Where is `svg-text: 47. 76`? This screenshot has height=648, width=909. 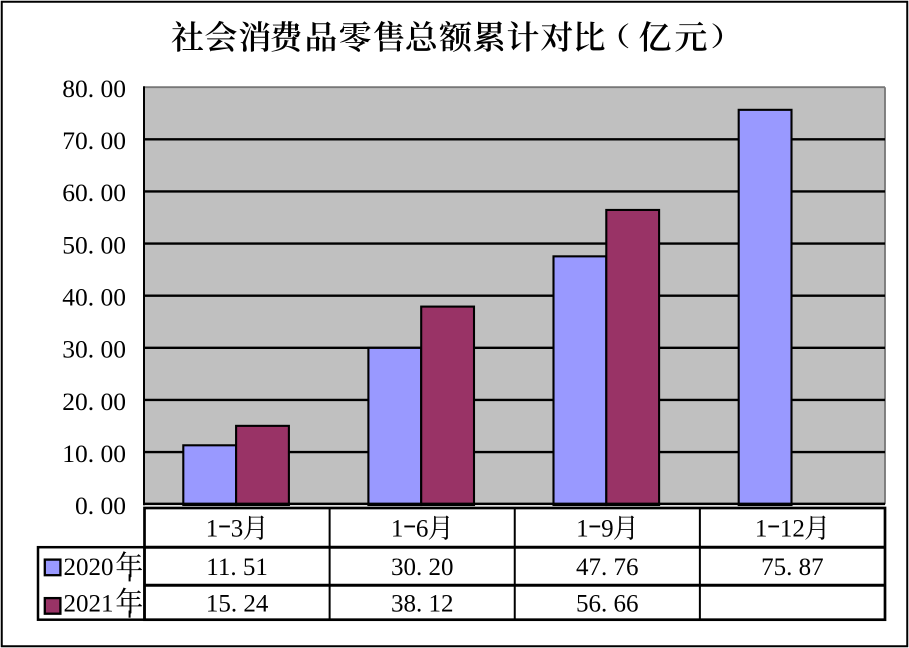 svg-text: 47. 76 is located at coordinates (607, 567).